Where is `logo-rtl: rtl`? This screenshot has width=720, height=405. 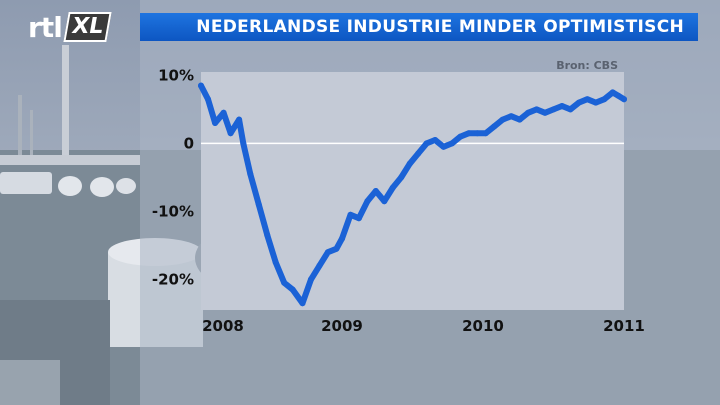
logo-rtl: rtl is located at coordinates (45, 27).